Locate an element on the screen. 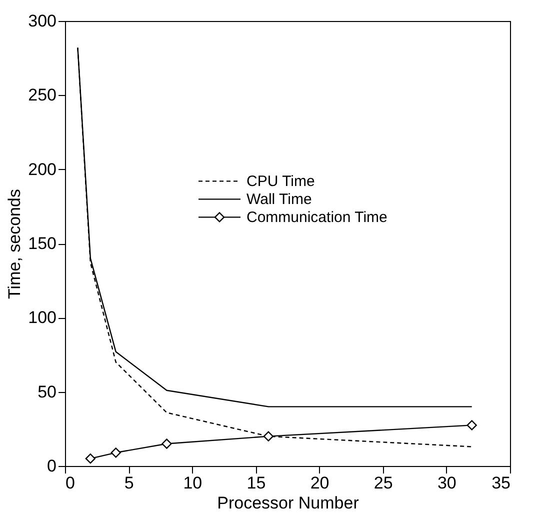 The image size is (543, 516). x-tick-label: 30 is located at coordinates (446, 483).